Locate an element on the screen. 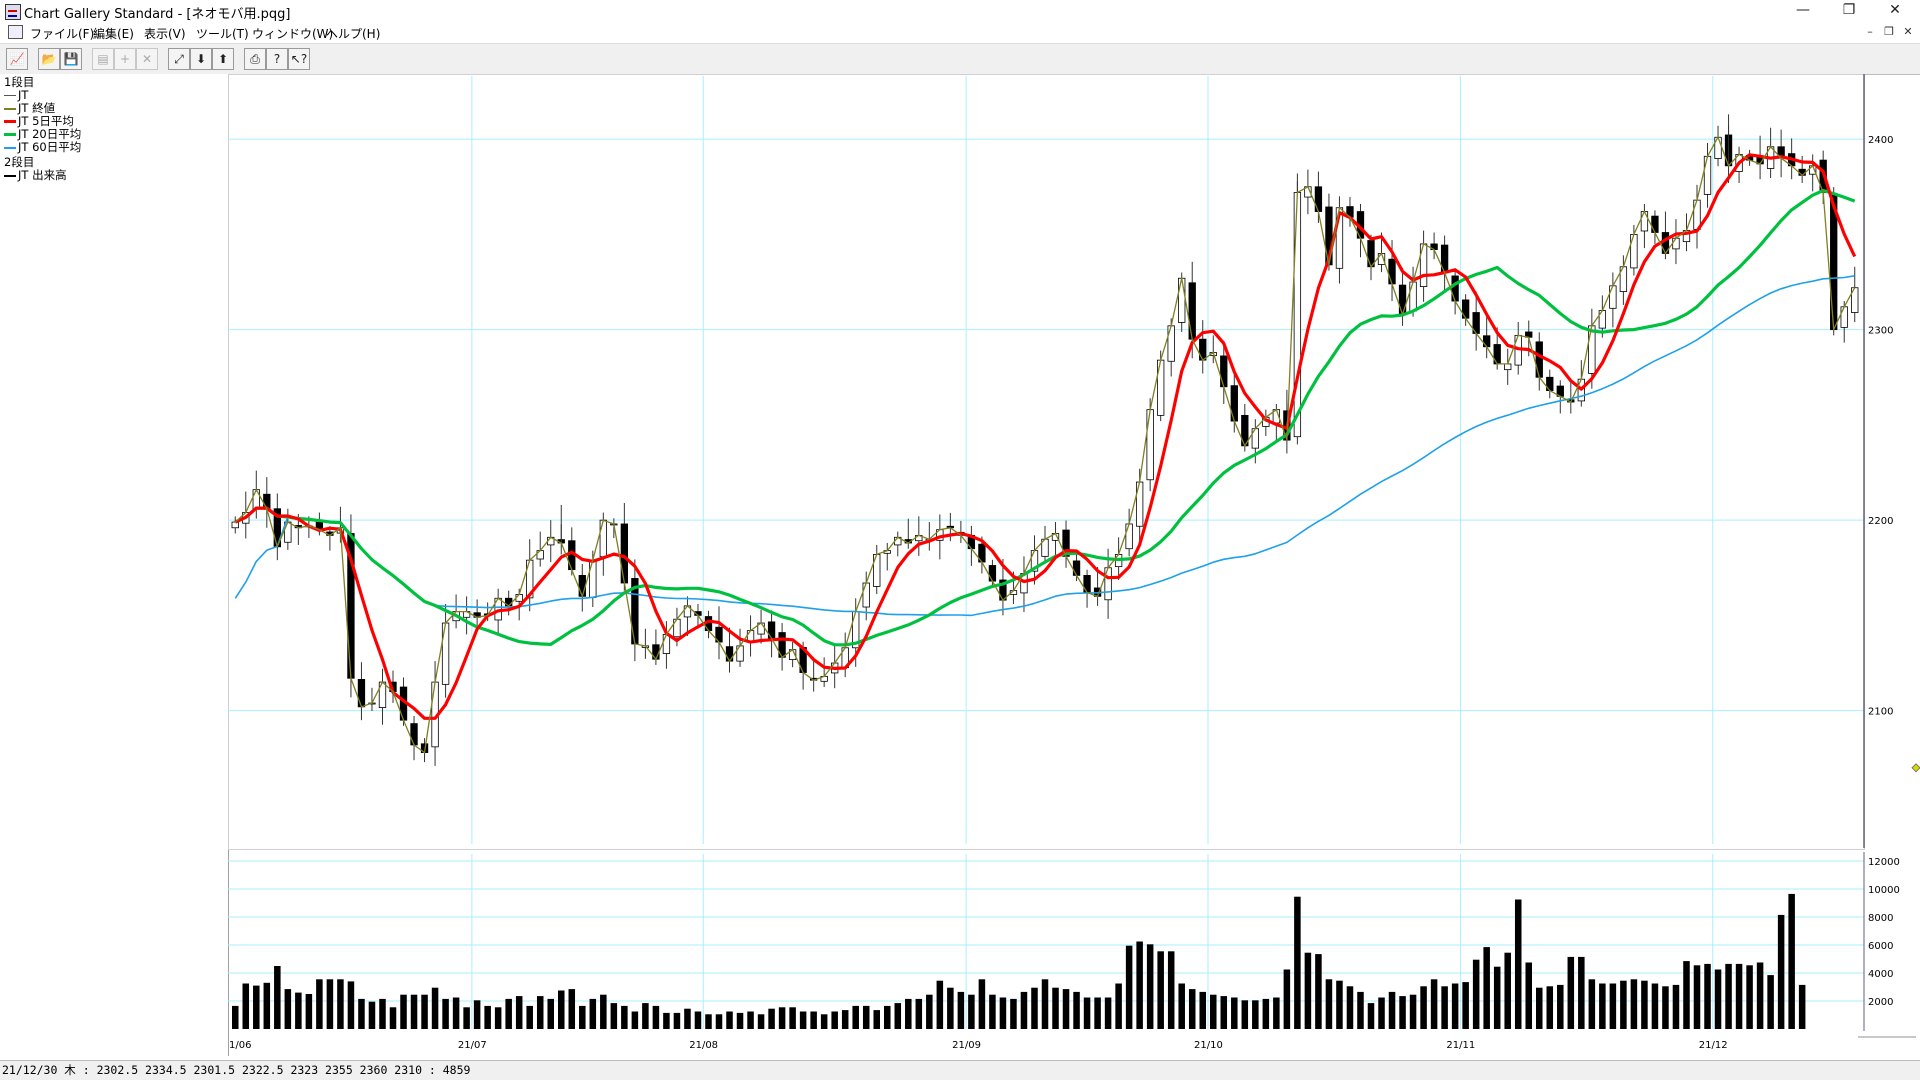  document-icon is located at coordinates (15, 32).